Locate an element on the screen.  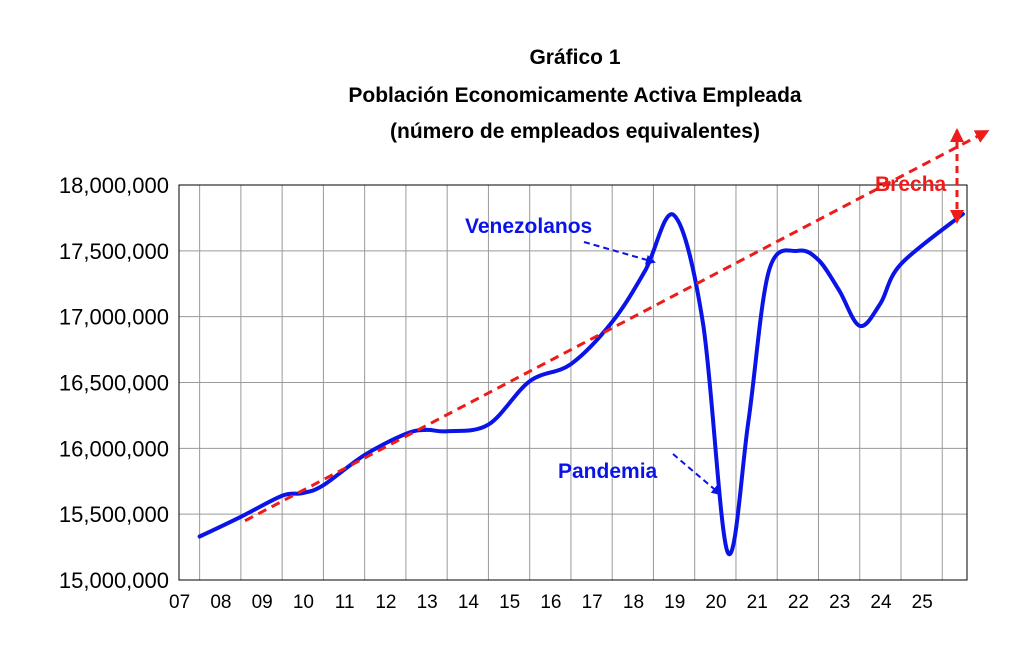
annotation-venezolanos-arrow is located at coordinates (619, 253).